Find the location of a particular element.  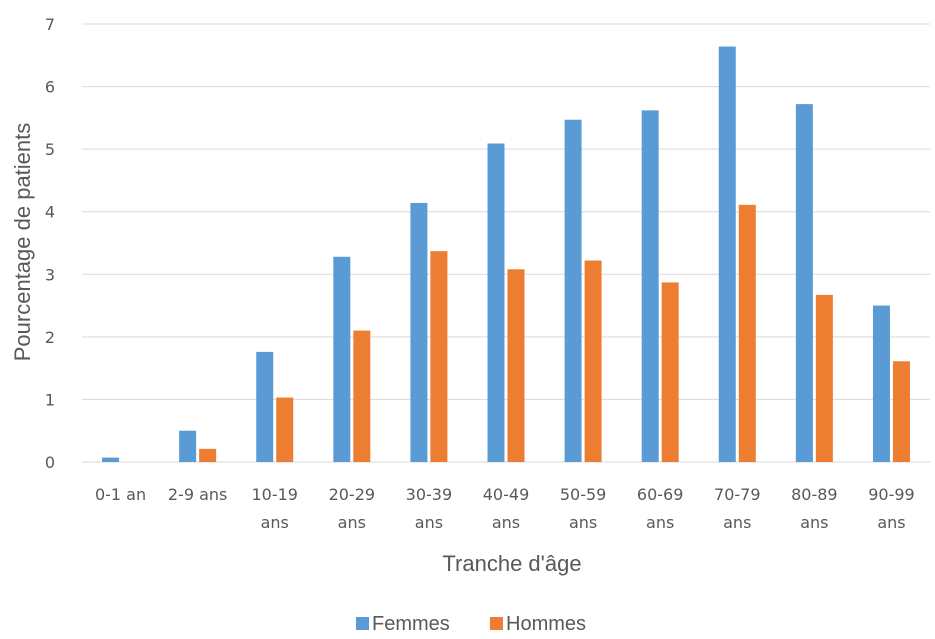

y-axis-title: Pourcentage de patients is located at coordinates (22, 242).